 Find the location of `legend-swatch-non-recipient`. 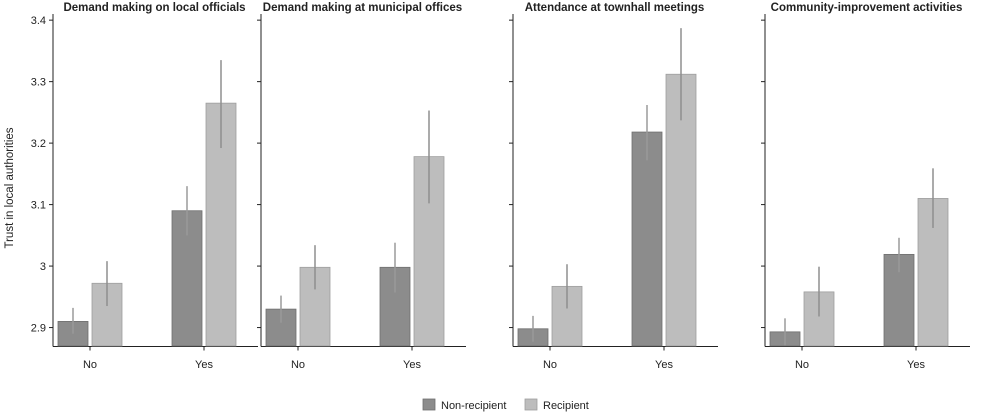

legend-swatch-non-recipient is located at coordinates (429, 404).